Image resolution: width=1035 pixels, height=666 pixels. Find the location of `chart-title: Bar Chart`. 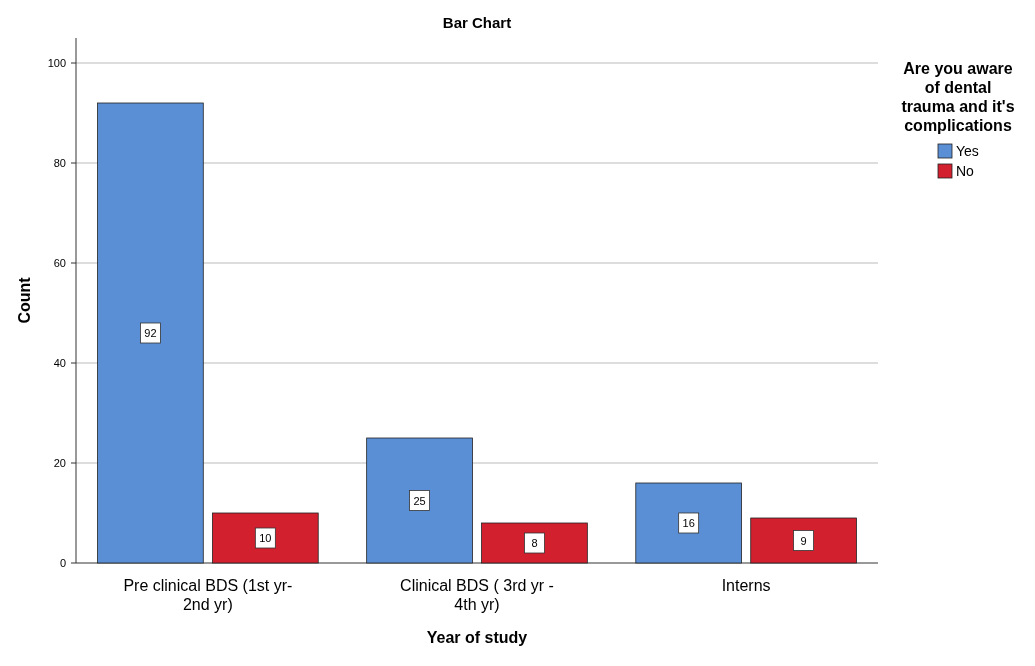

chart-title: Bar Chart is located at coordinates (477, 22).